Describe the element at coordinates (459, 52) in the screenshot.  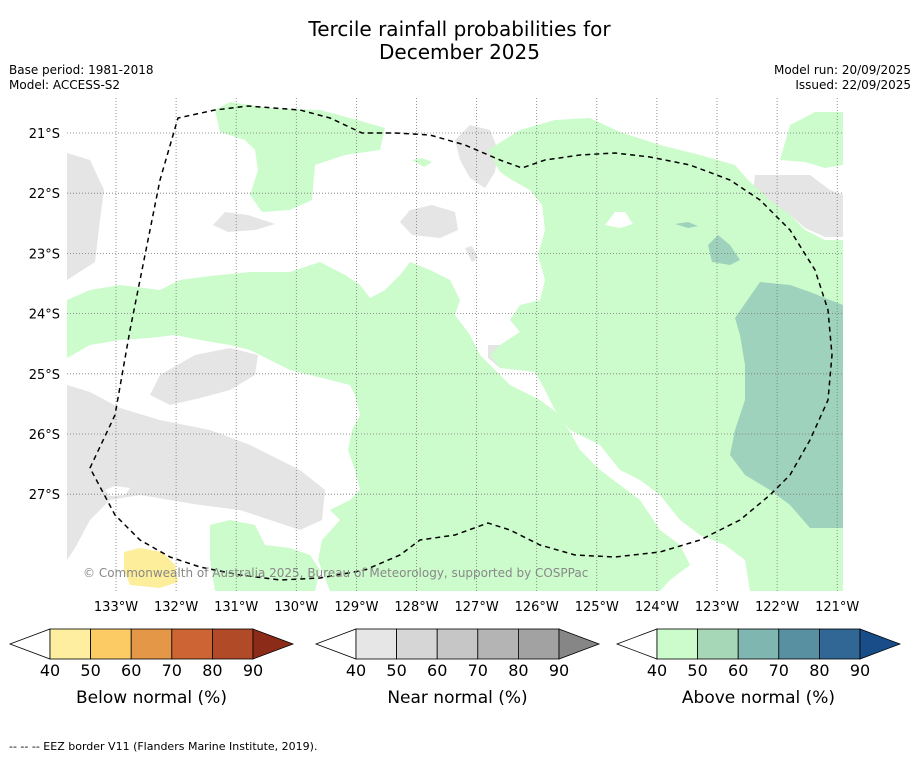
I see `title-line-2: December 2025` at that location.